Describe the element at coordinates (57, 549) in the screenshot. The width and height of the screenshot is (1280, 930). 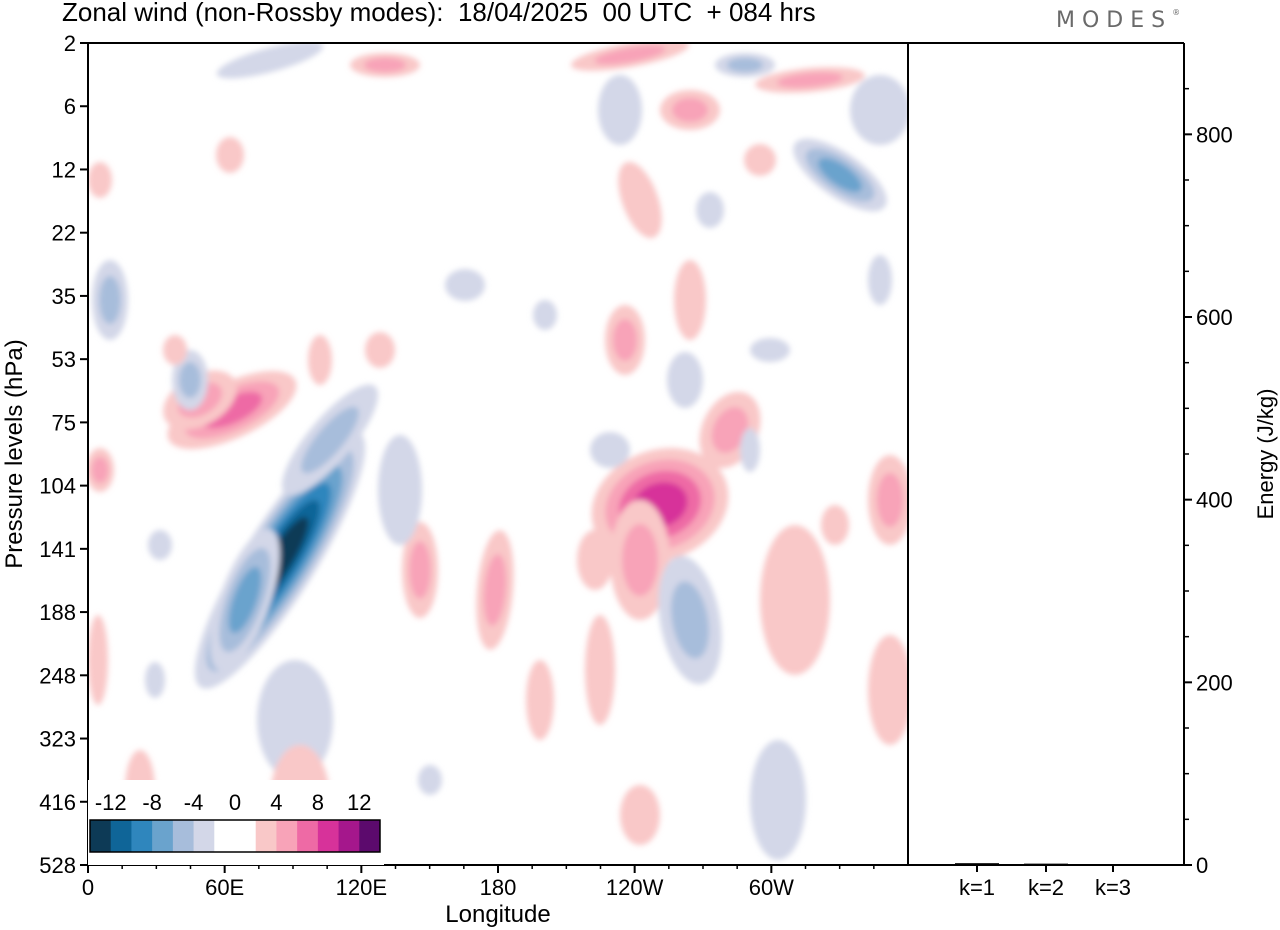
I see `y-tick-label: 141` at that location.